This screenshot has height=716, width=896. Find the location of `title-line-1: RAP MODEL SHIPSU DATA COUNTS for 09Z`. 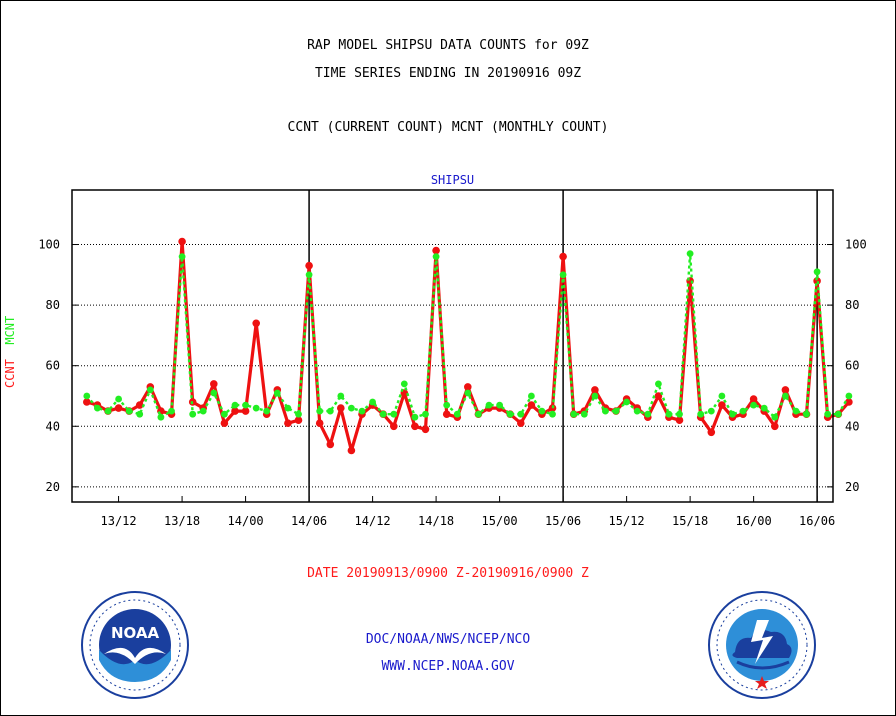

title-line-1: RAP MODEL SHIPSU DATA COUNTS for 09Z is located at coordinates (448, 45).